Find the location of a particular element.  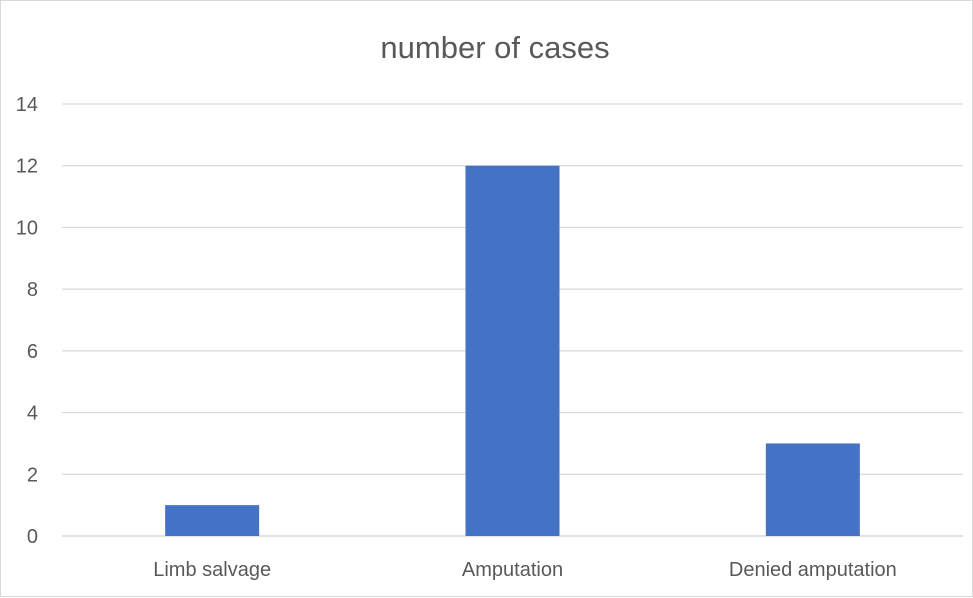

bar-amputation is located at coordinates (512, 350).